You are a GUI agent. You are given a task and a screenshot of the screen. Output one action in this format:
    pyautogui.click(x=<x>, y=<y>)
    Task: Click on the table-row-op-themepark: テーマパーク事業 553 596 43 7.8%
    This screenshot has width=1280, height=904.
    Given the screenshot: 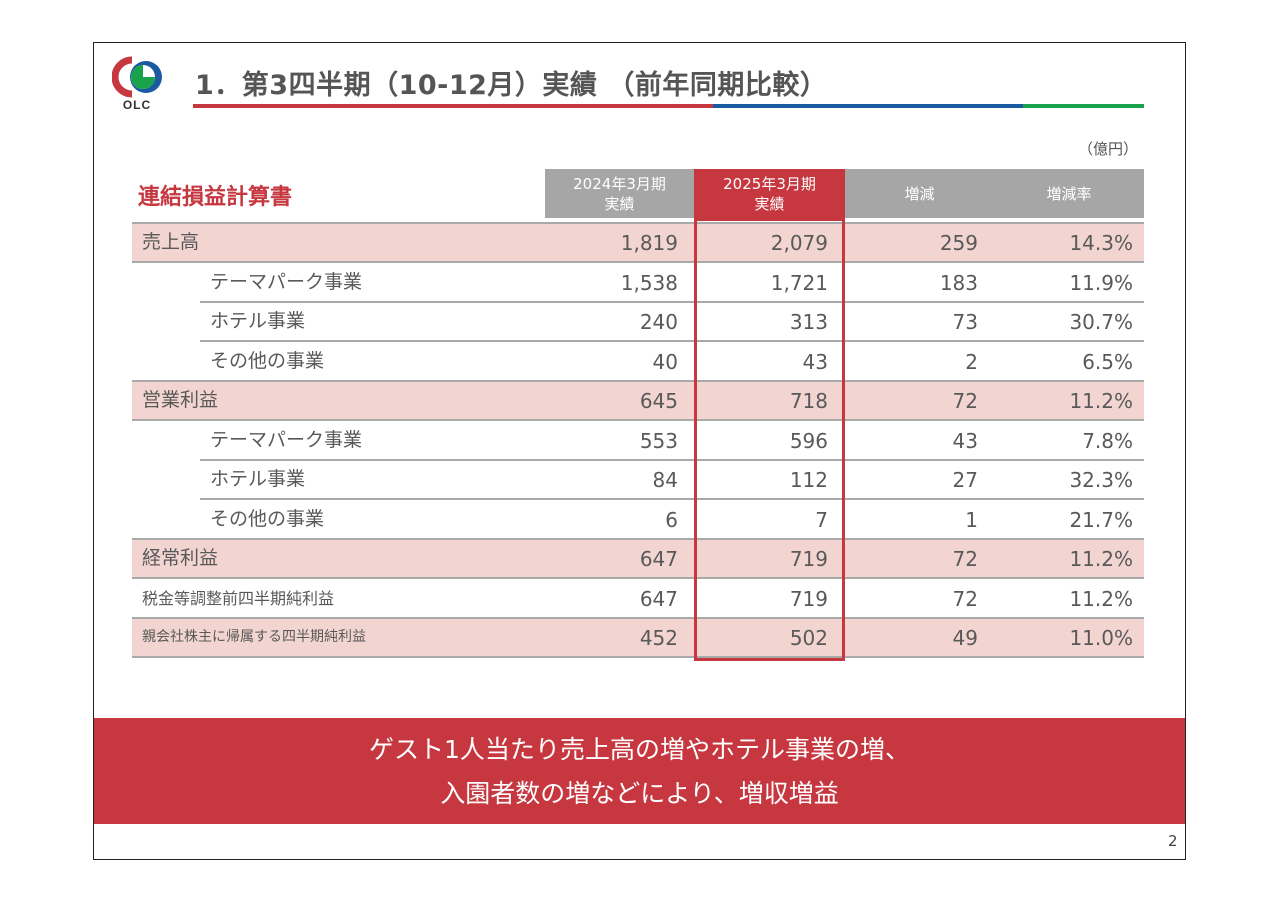 What is the action you would take?
    pyautogui.click(x=672, y=441)
    